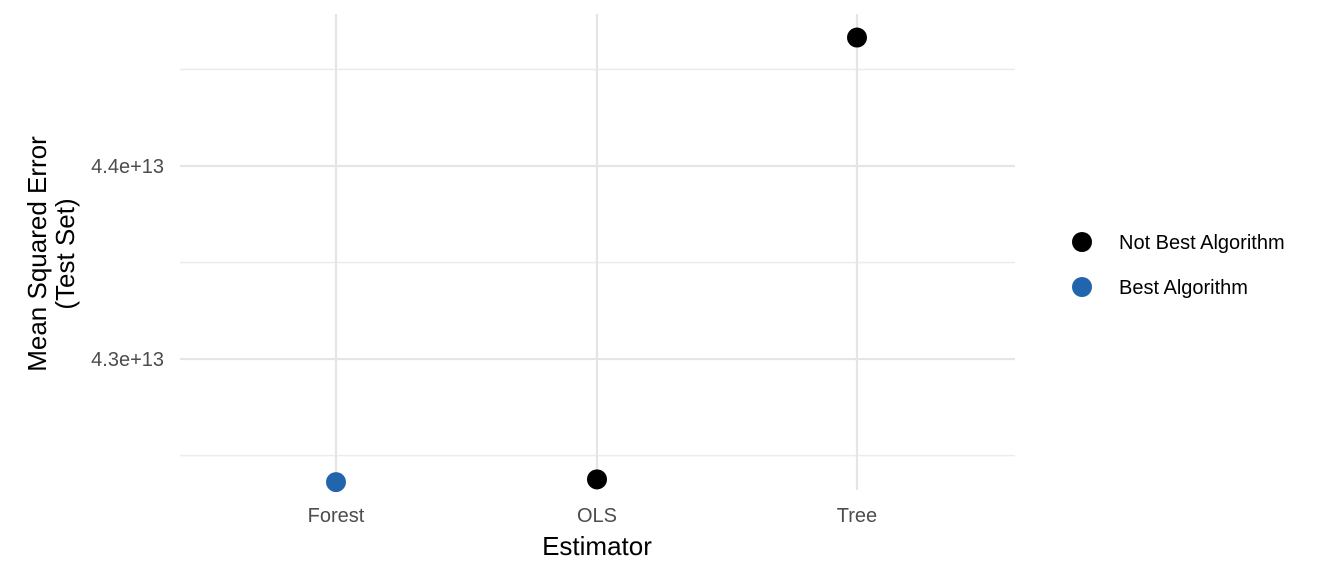 The image size is (1344, 576). I want to click on y-tick-label-1: 4.4e+13, so click(127, 167).